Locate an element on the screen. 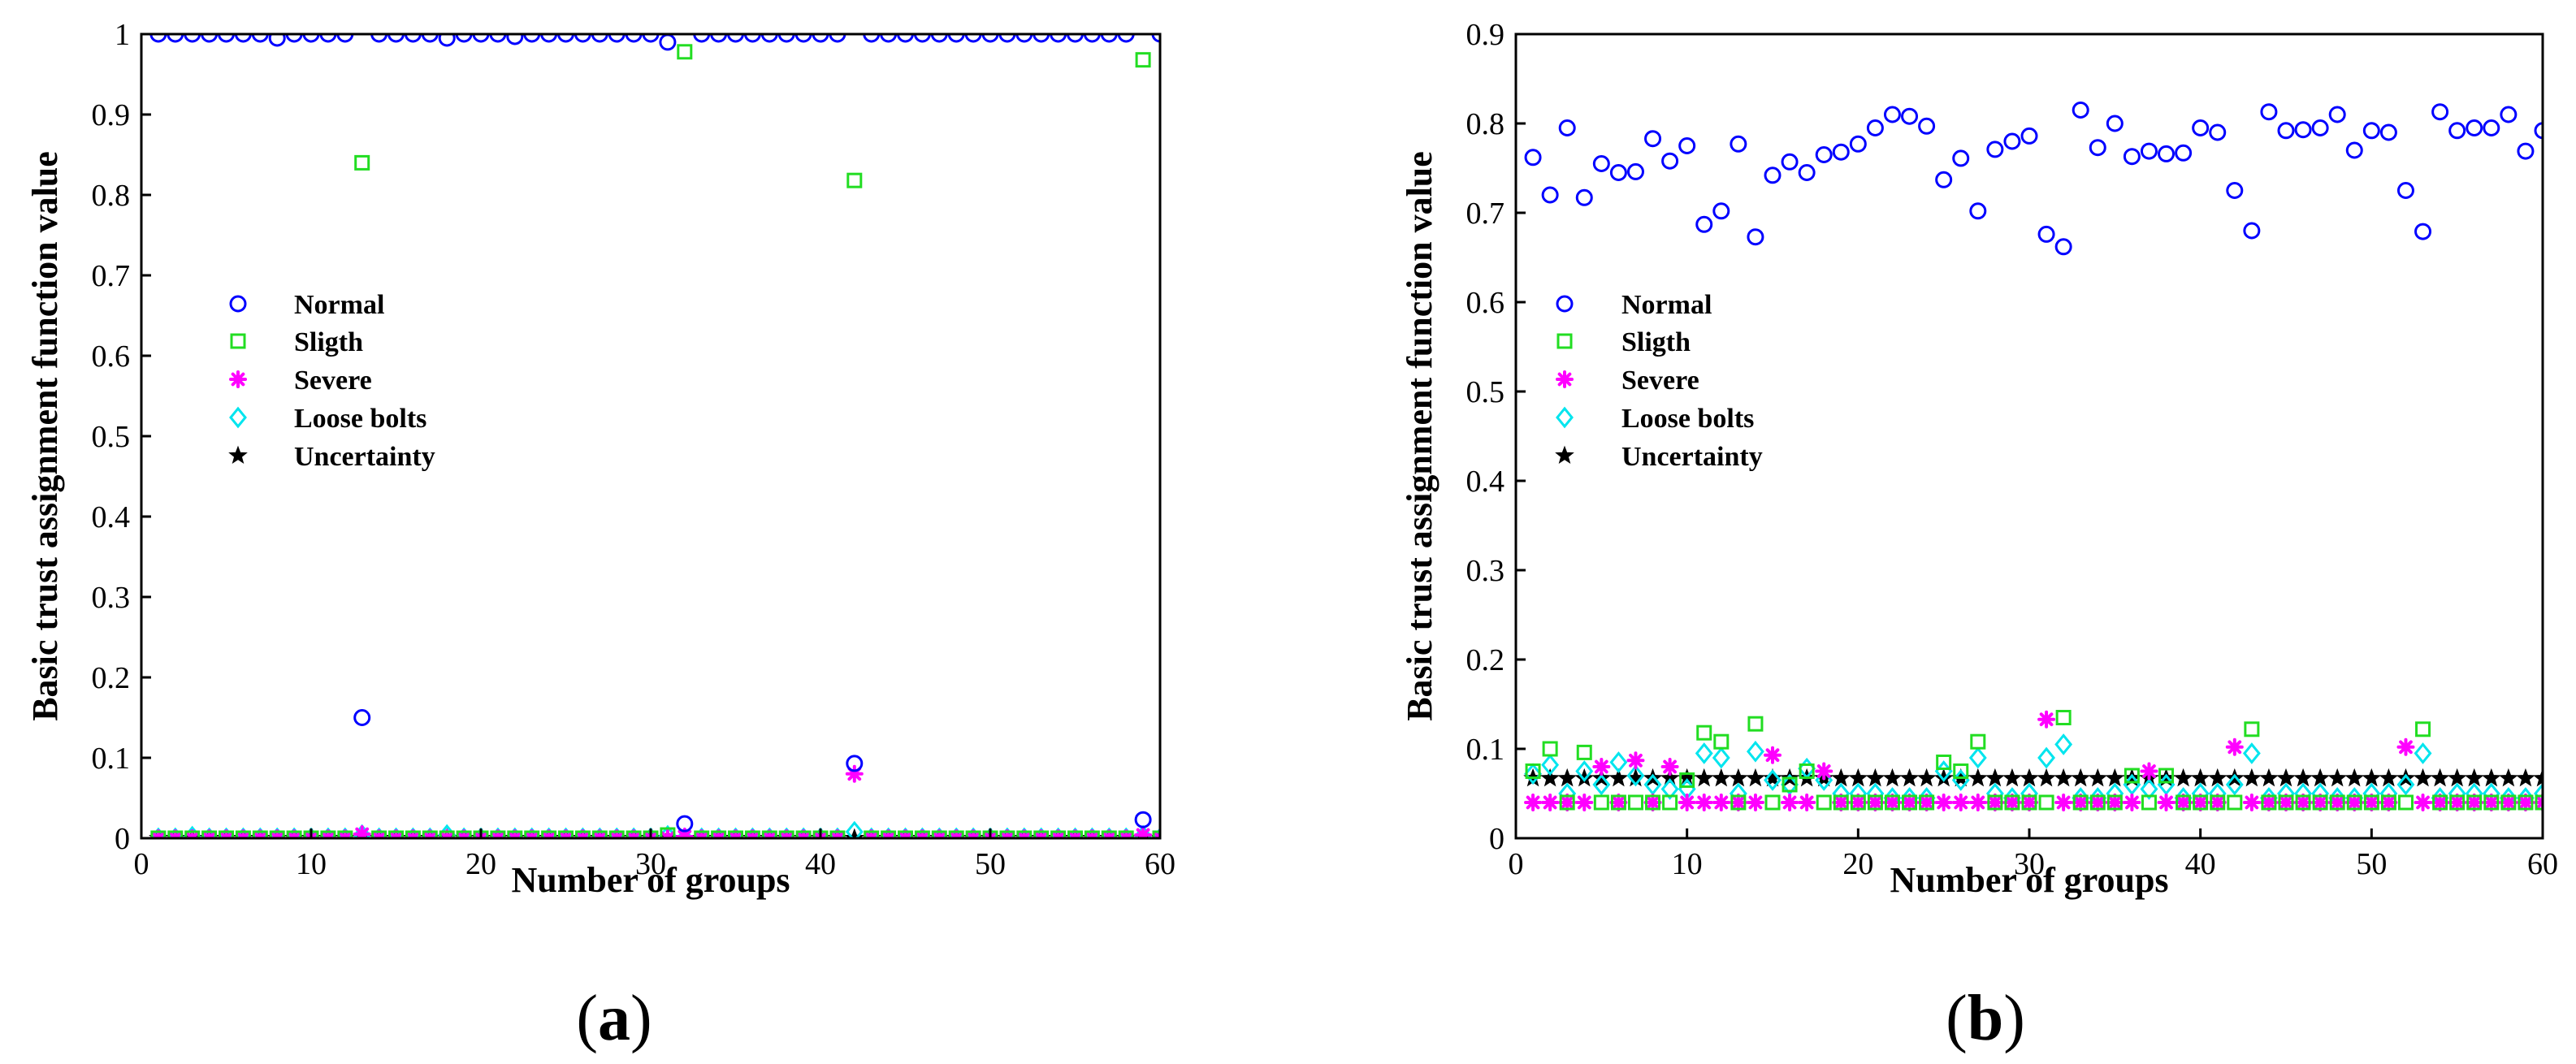 The width and height of the screenshot is (2576, 1064). point-severe-51-b is located at coordinates (2388, 802).